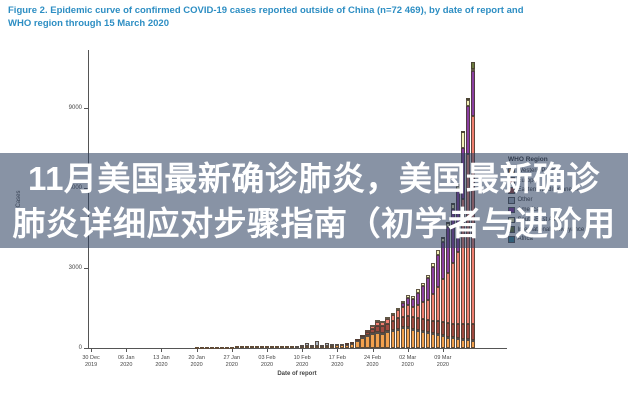  Describe the element at coordinates (314, 223) in the screenshot. I see `banner-text-line2: 肺炎详细应对步骤指南（初学者与进阶用` at that location.